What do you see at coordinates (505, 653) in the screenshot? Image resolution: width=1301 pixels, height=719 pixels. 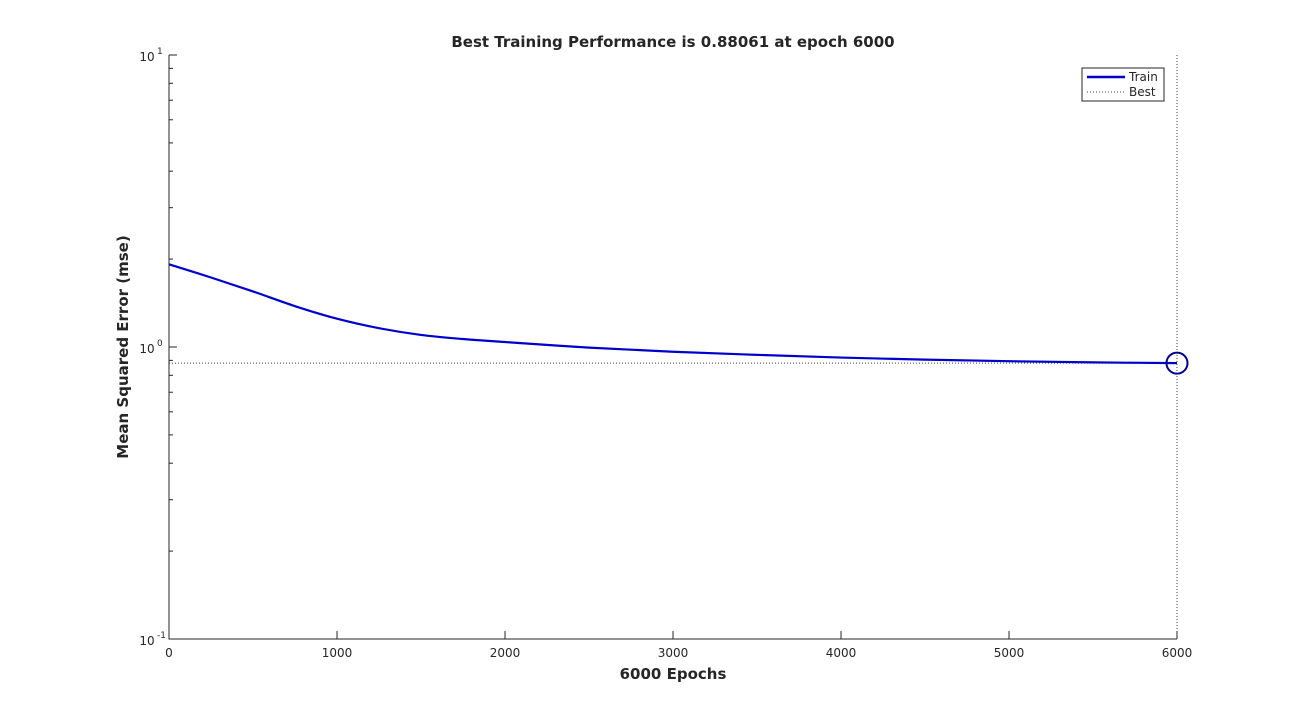 I see `x-tick-label: 2000` at bounding box center [505, 653].